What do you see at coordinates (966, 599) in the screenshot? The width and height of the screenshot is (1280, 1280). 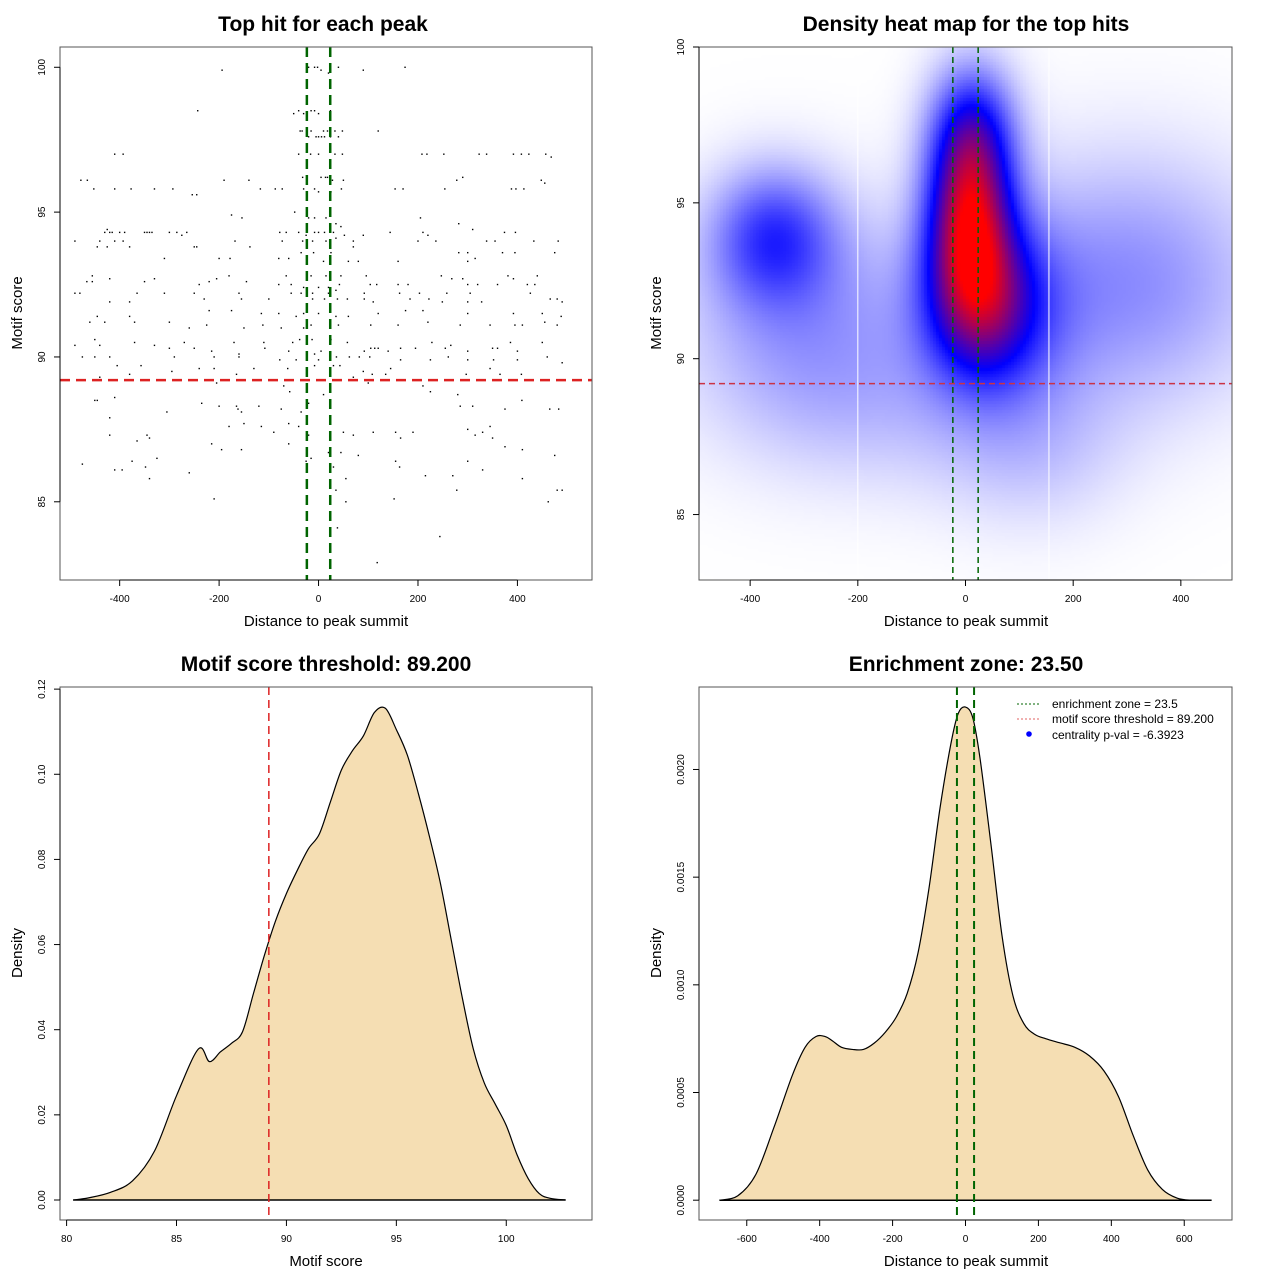 I see `x-tick-label: 0` at bounding box center [966, 599].